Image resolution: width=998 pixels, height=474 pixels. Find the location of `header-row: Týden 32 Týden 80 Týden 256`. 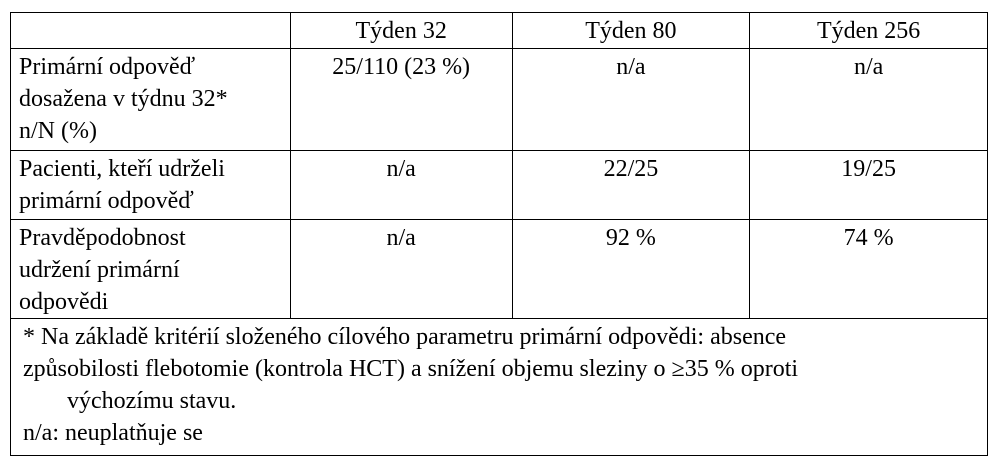

header-row: Týden 32 Týden 80 Týden 256 is located at coordinates (499, 30).